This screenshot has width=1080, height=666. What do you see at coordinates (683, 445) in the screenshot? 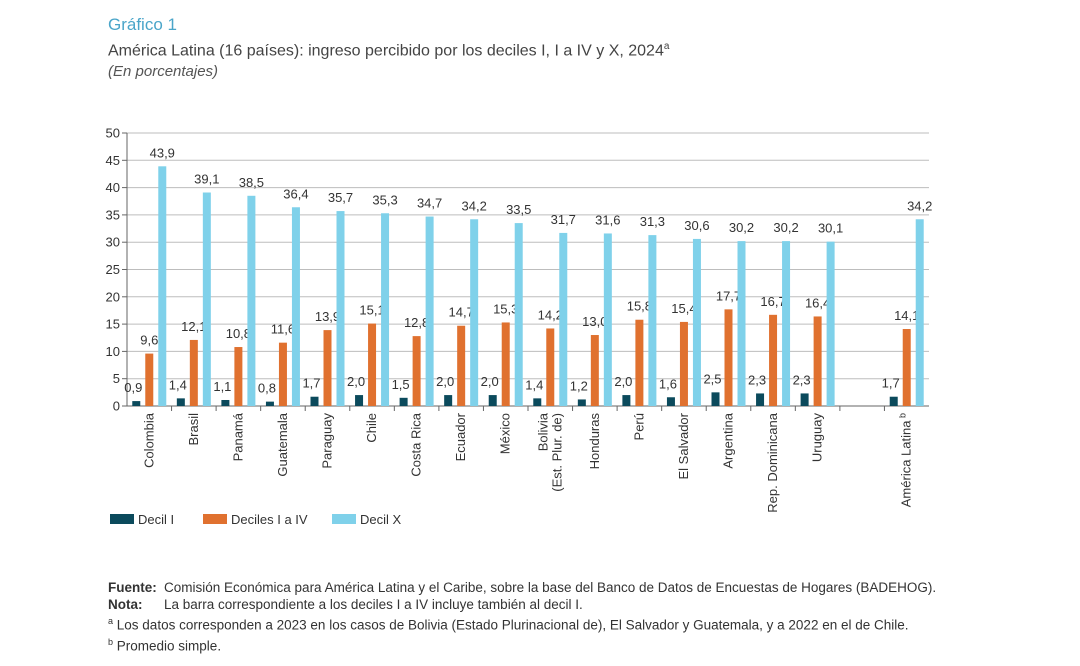
I see `x-tick-label-line: El Salvador` at bounding box center [683, 445].